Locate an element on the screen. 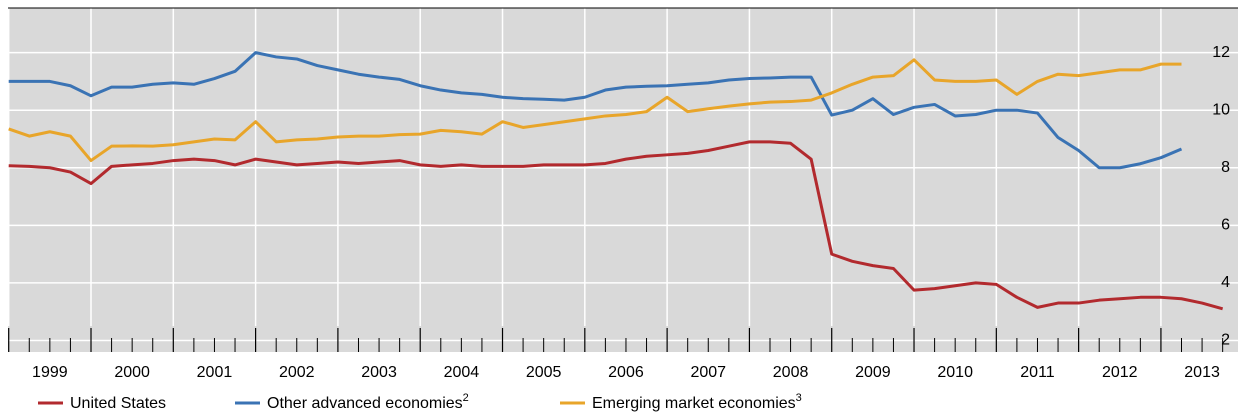  y-tick-label: 12 is located at coordinates (1221, 52).